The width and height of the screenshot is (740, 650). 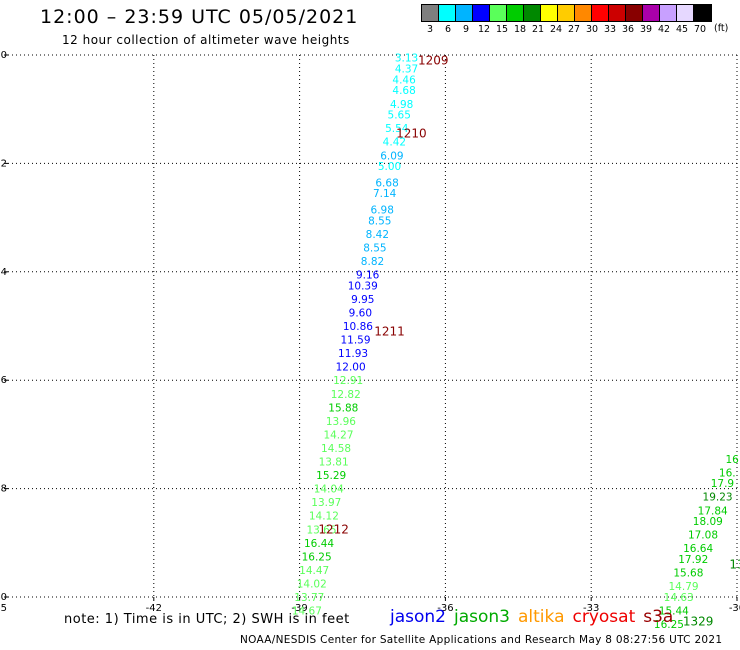 What do you see at coordinates (324, 517) in the screenshot?
I see `wave-height-label: 14.12` at bounding box center [324, 517].